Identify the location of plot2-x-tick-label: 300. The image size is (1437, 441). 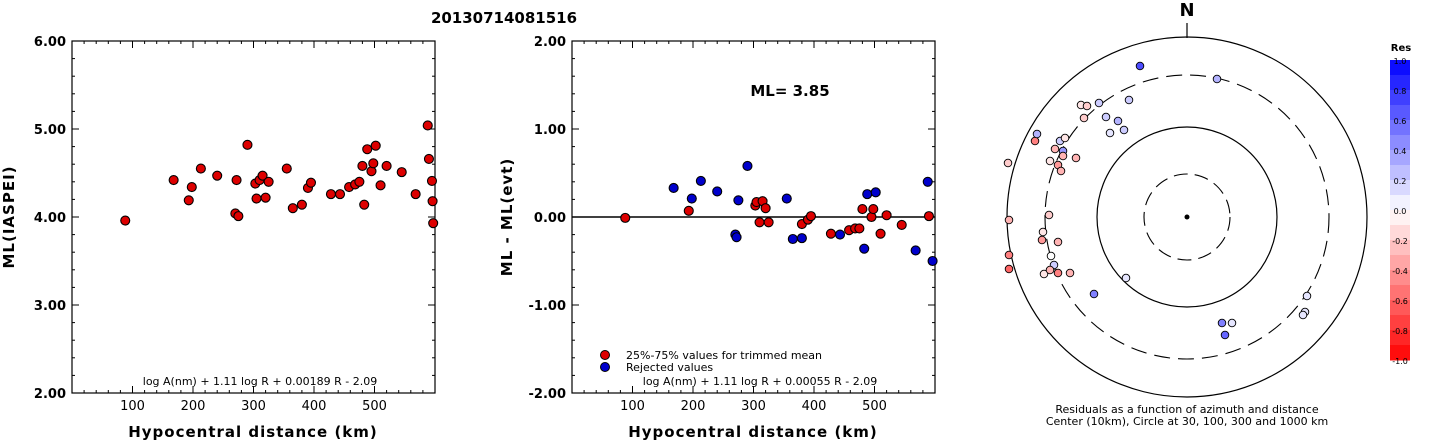
(753, 406).